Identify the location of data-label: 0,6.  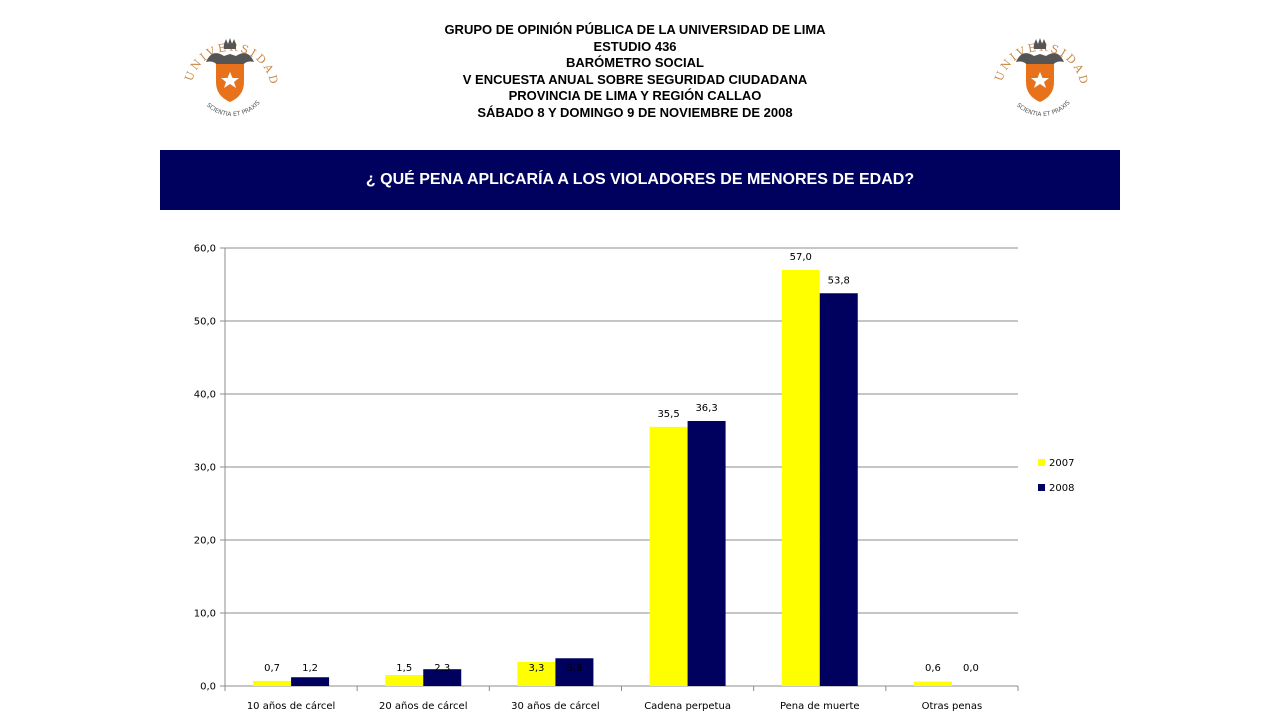
(933, 668).